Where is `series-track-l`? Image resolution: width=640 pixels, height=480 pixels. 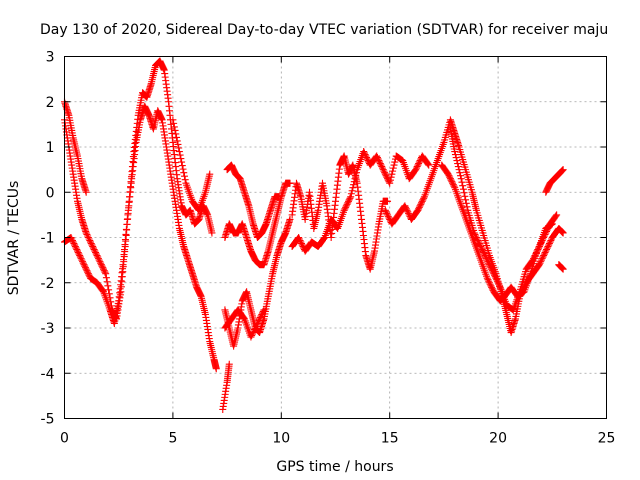
series-track-l is located at coordinates (474, 226).